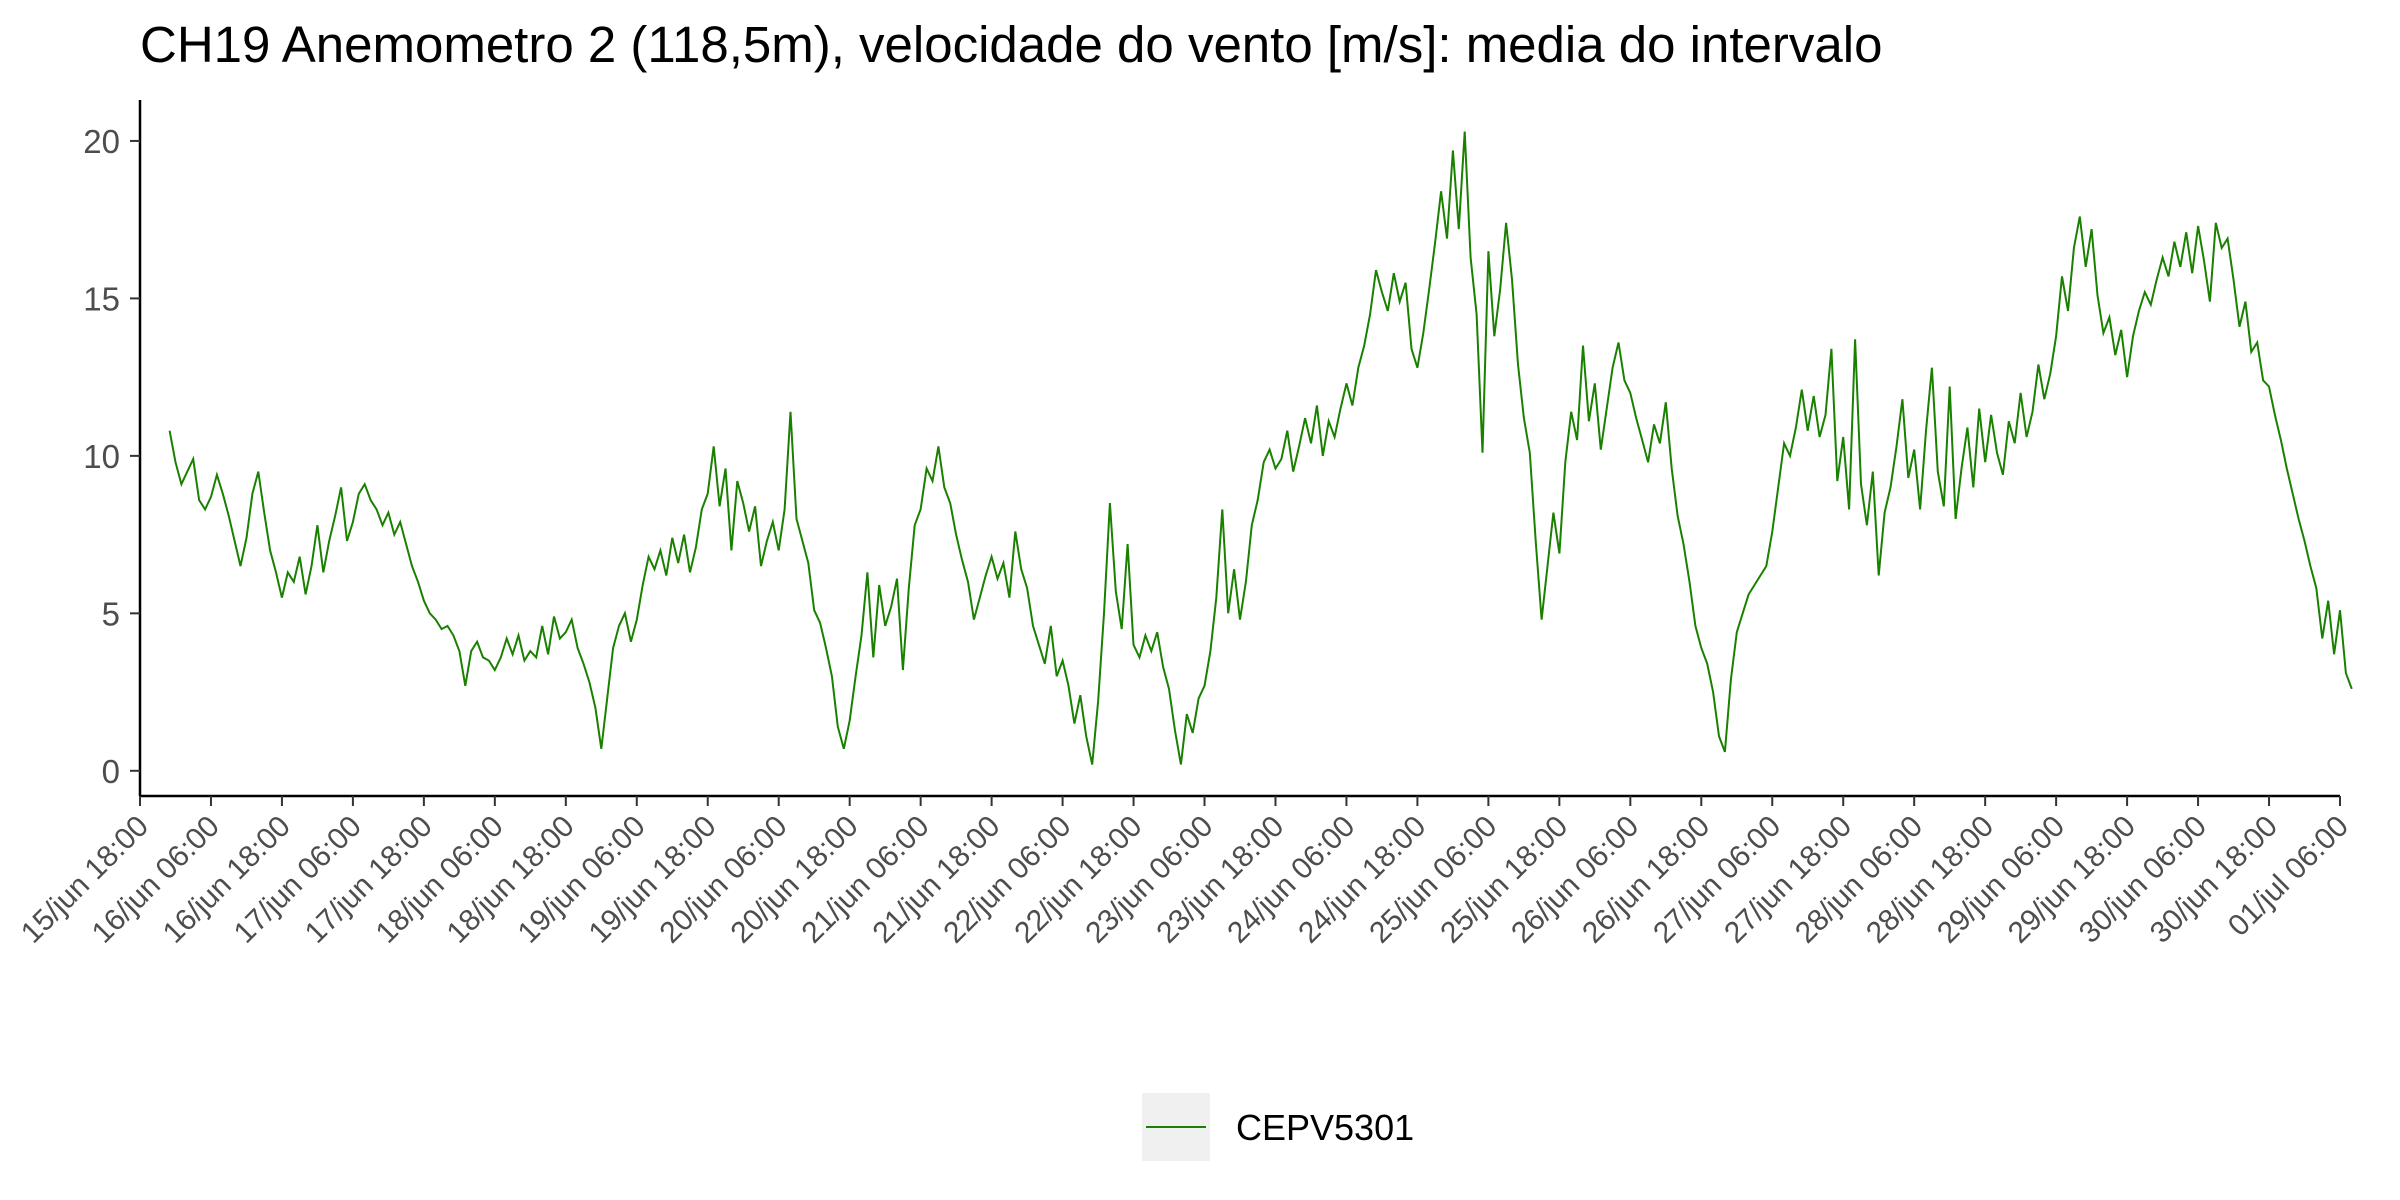  I want to click on y-tick-label: 0, so click(111, 771).